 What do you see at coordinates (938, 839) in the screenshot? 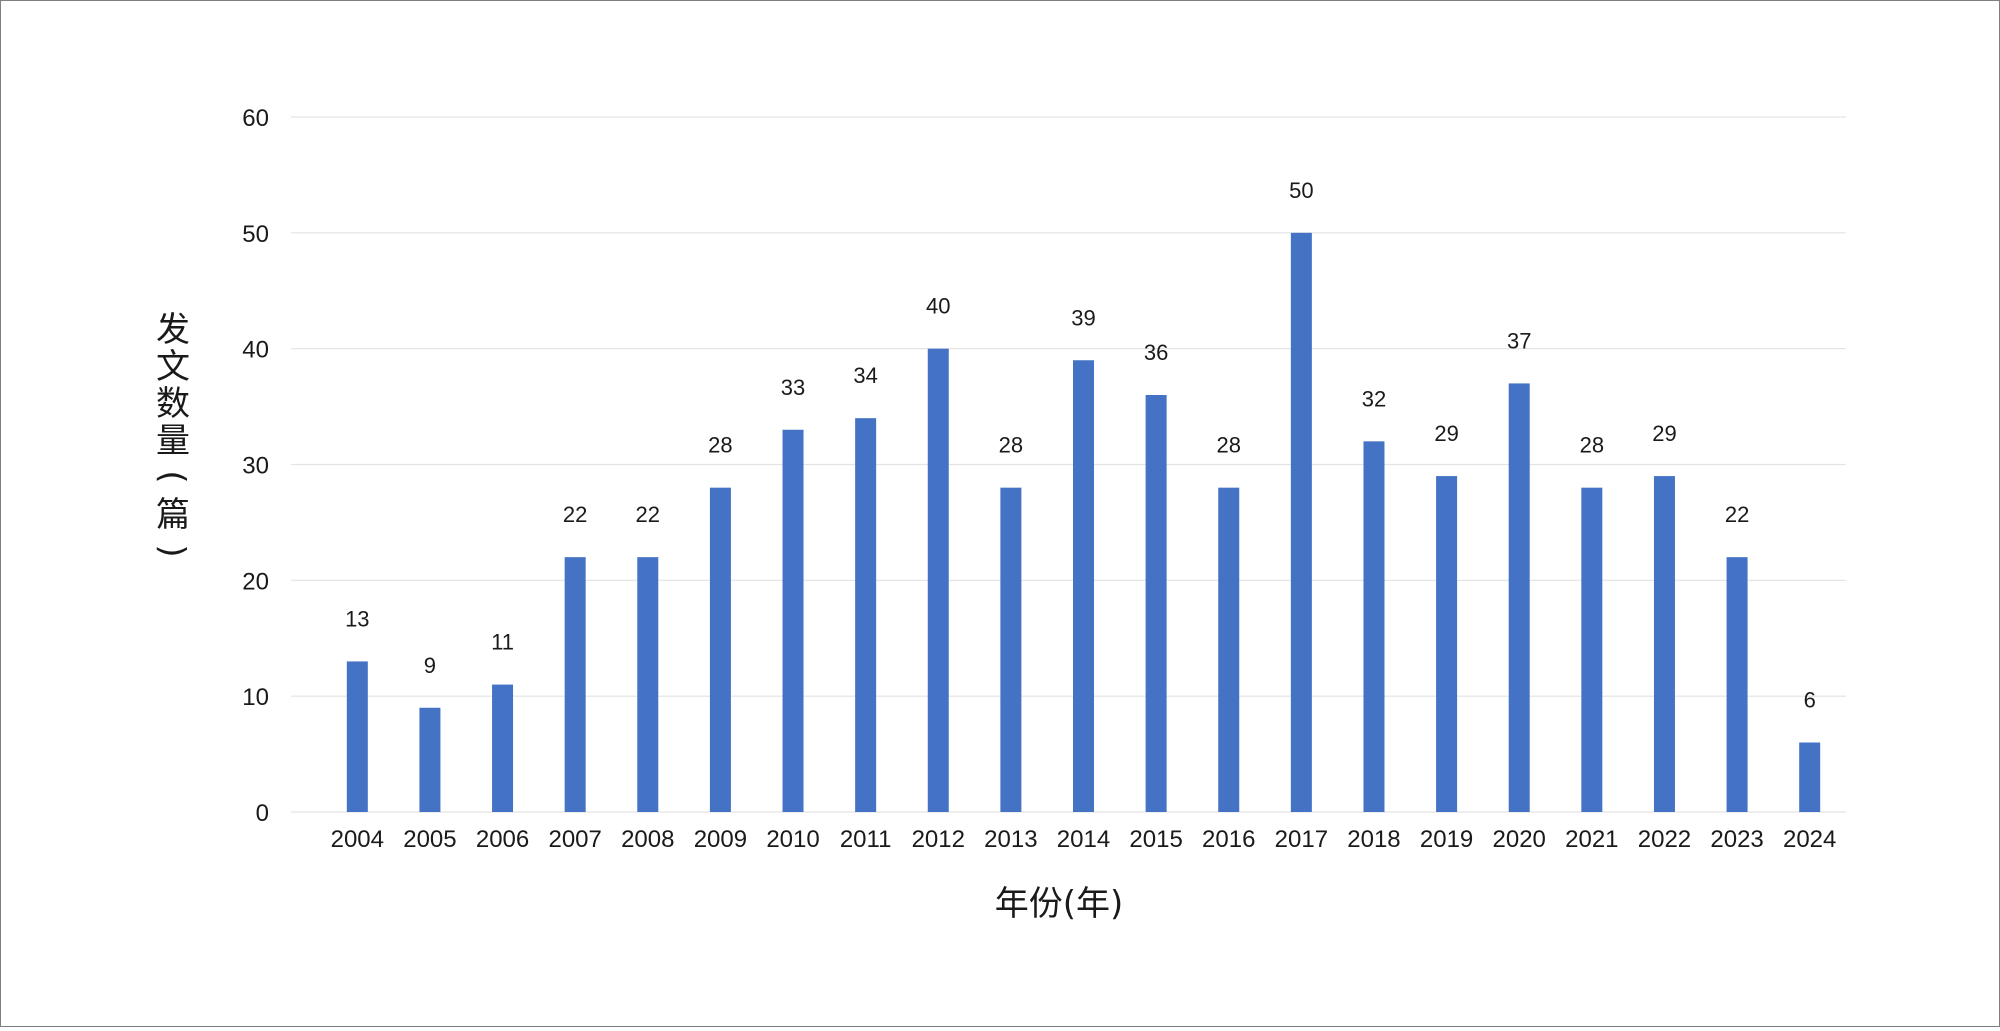
I see `x-tick-label: 2012` at bounding box center [938, 839].